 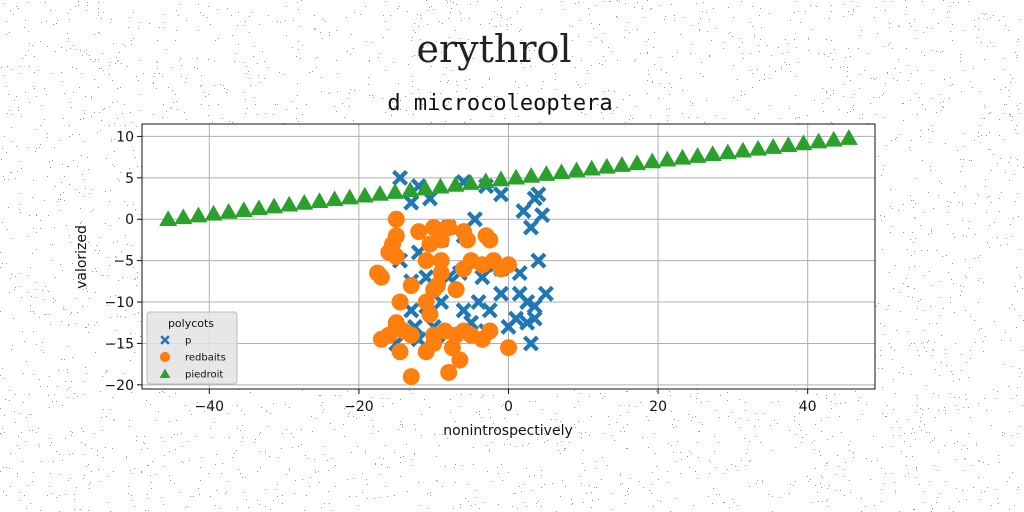 I want to click on y-tick-label: 5, so click(x=129, y=179).